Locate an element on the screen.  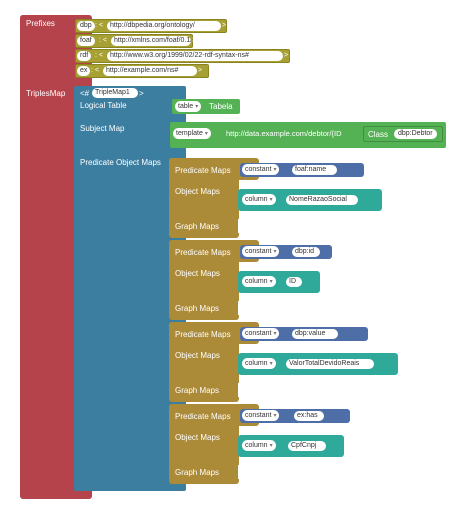
pom-label: Predicate Object Maps is located at coordinates (120, 162).